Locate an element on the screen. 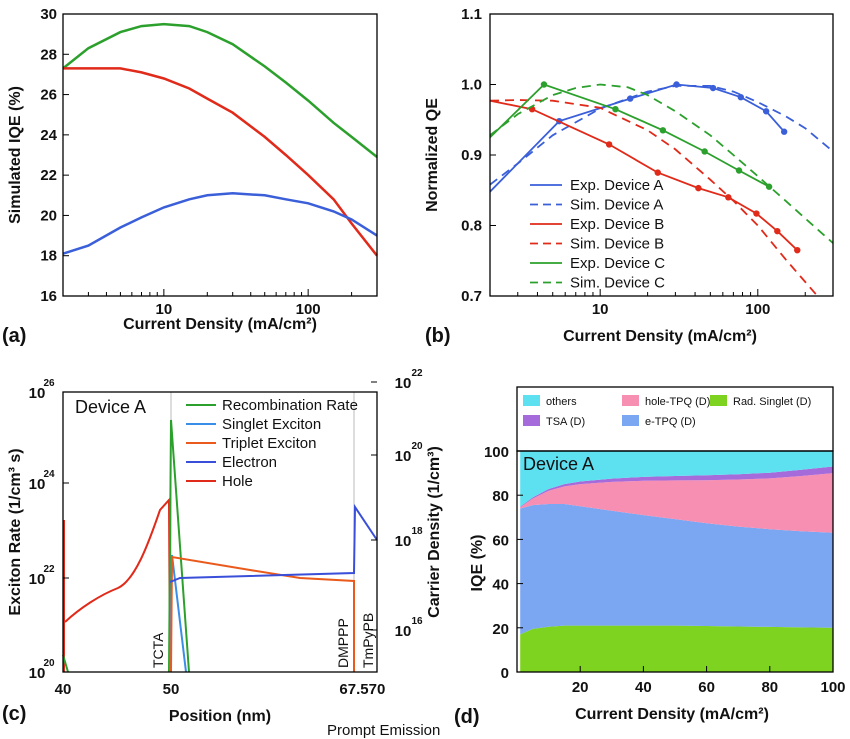 The width and height of the screenshot is (850, 739). panel-c-y-label-right: Carrier Density (1/cm³) is located at coordinates (434, 532).